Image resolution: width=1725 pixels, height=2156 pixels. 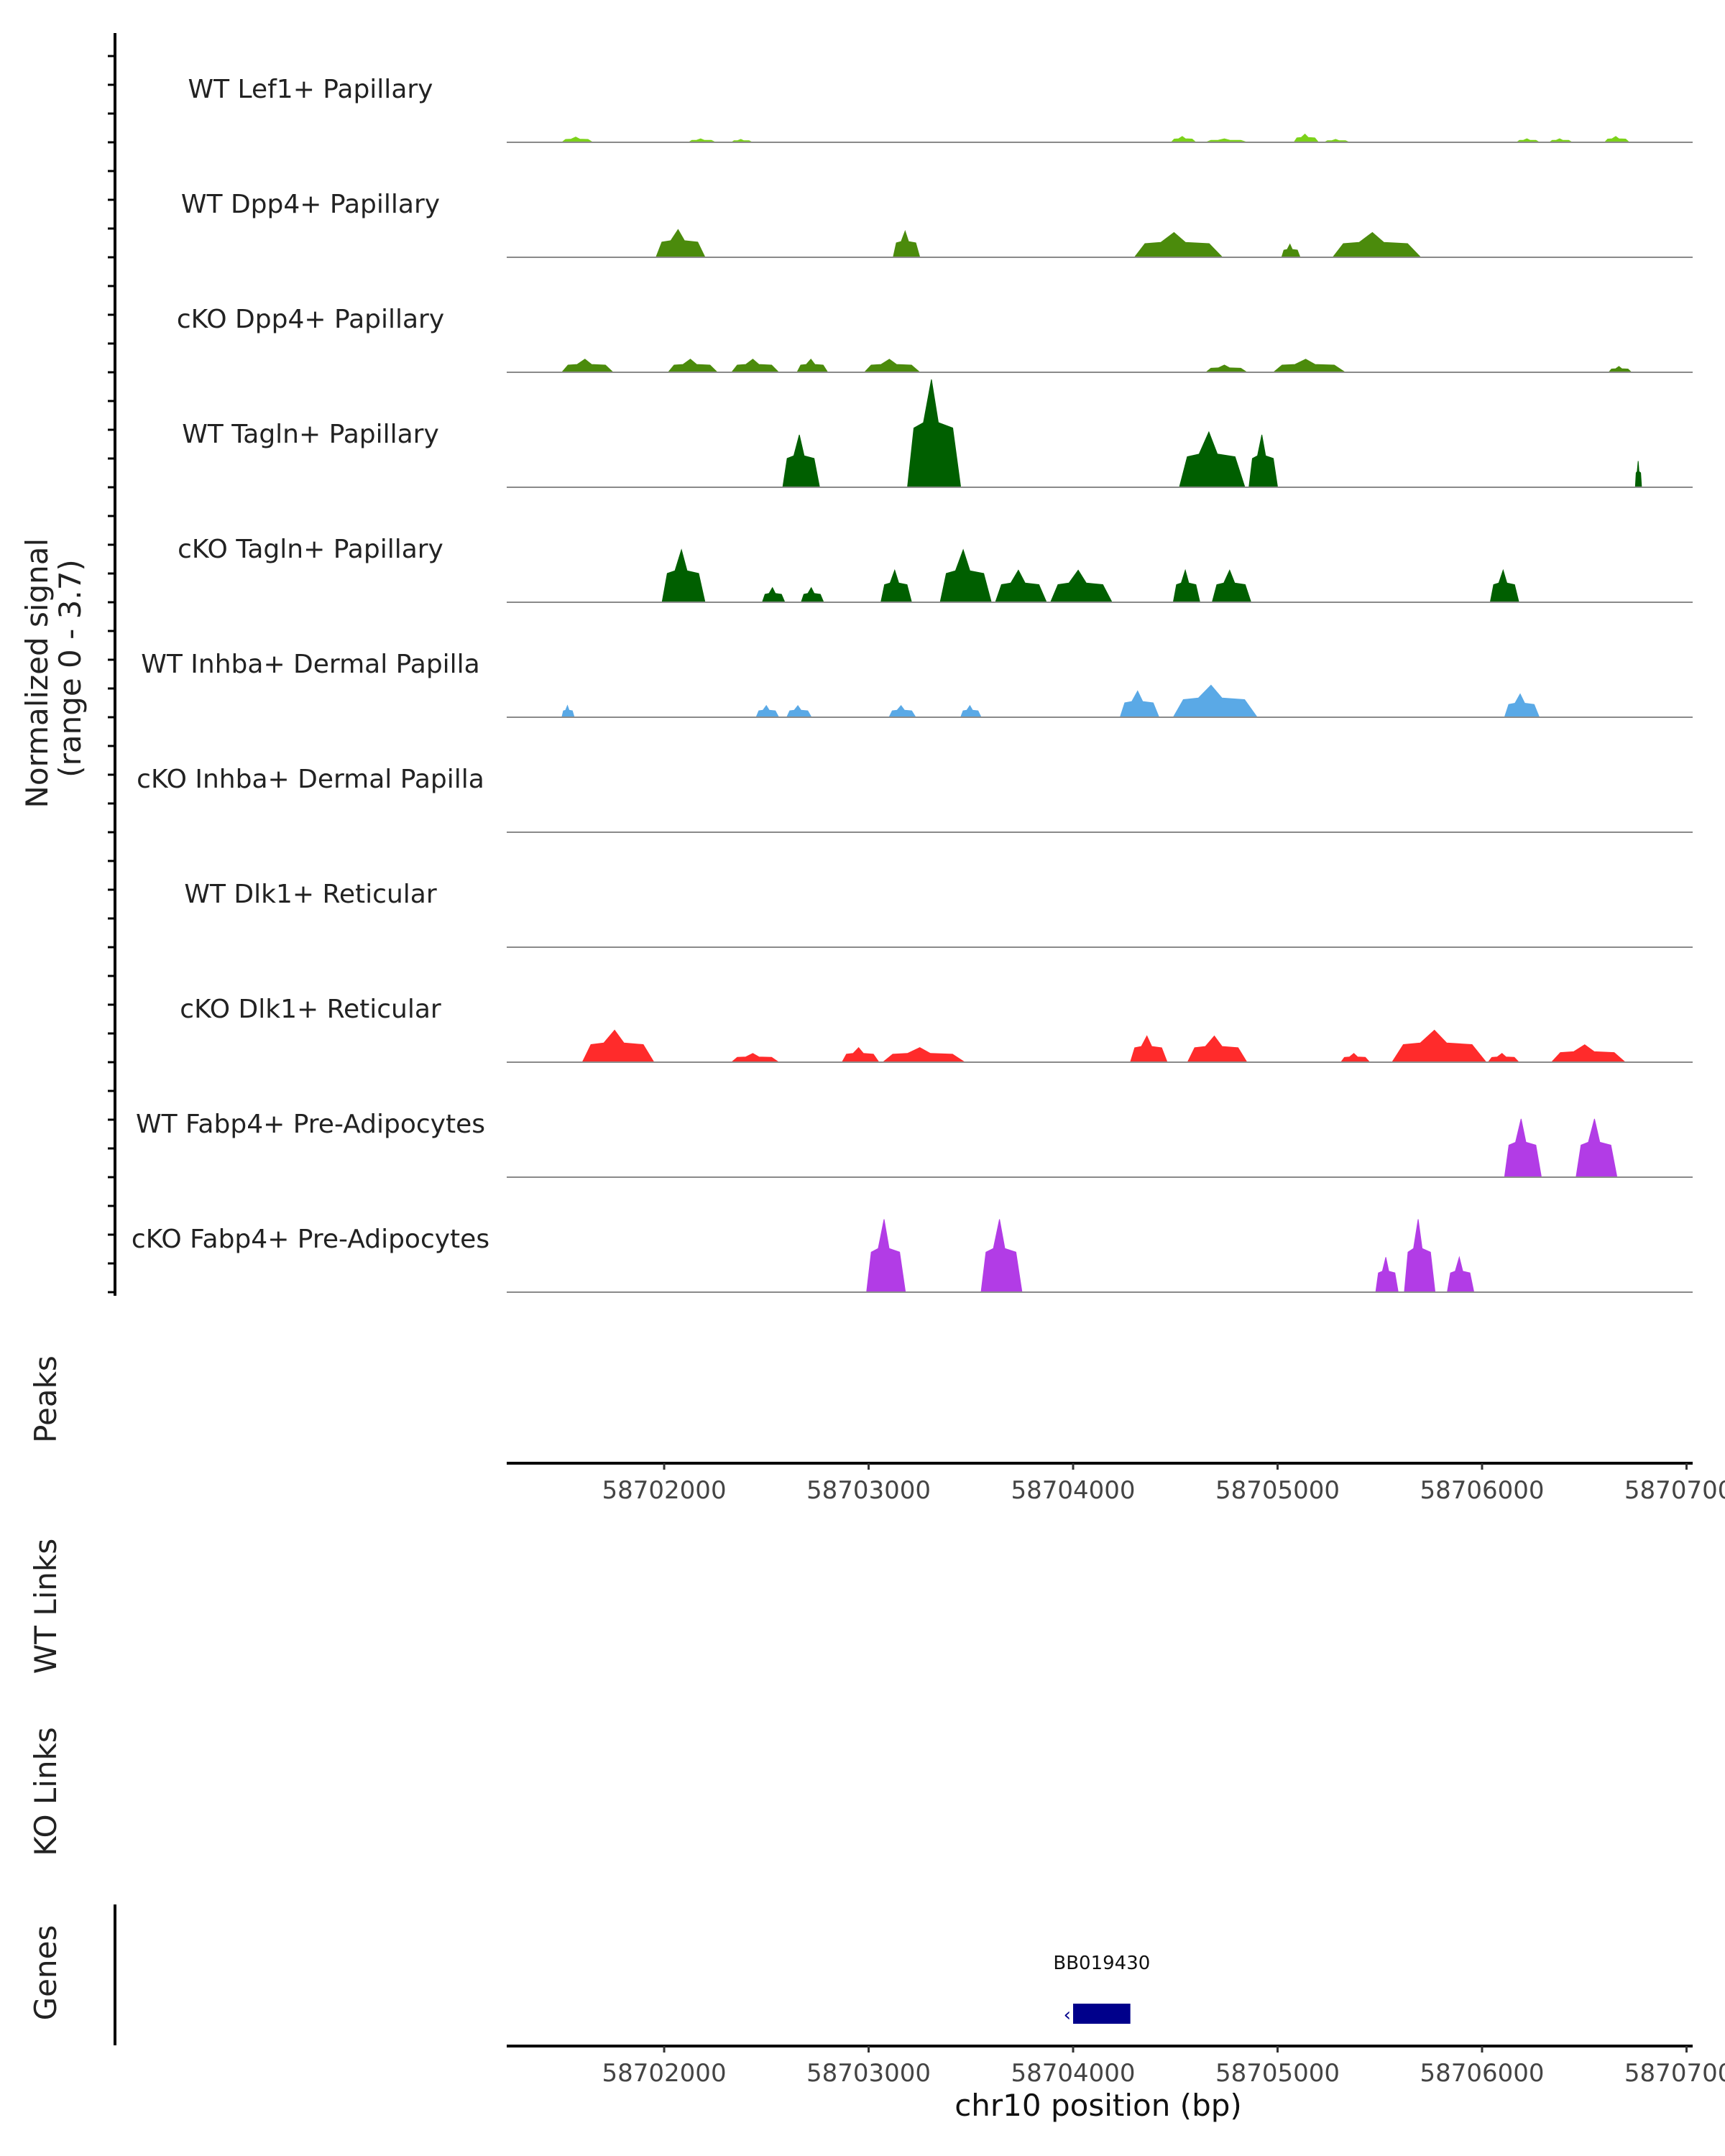 What do you see at coordinates (912, 1256) in the screenshot?
I see `track-11: cKO Fabp4+ Pre-Adipocytes` at bounding box center [912, 1256].